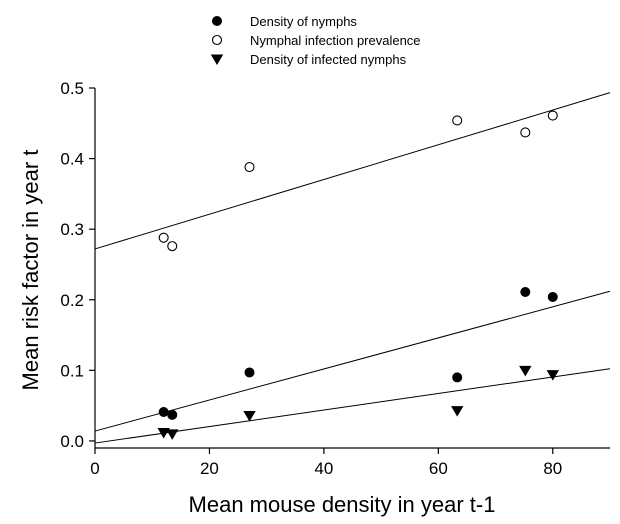  What do you see at coordinates (303, 21) in the screenshot?
I see `legend-label-series-1: Density of nymphs` at bounding box center [303, 21].